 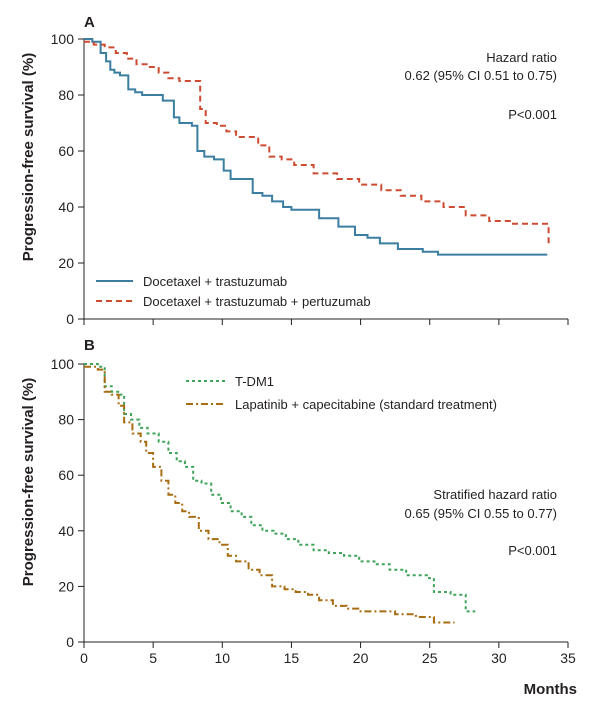 What do you see at coordinates (481, 75) in the screenshot?
I see `panel-a-hazard-value: 0.62 (95% CI 0.51 to 0.75)` at bounding box center [481, 75].